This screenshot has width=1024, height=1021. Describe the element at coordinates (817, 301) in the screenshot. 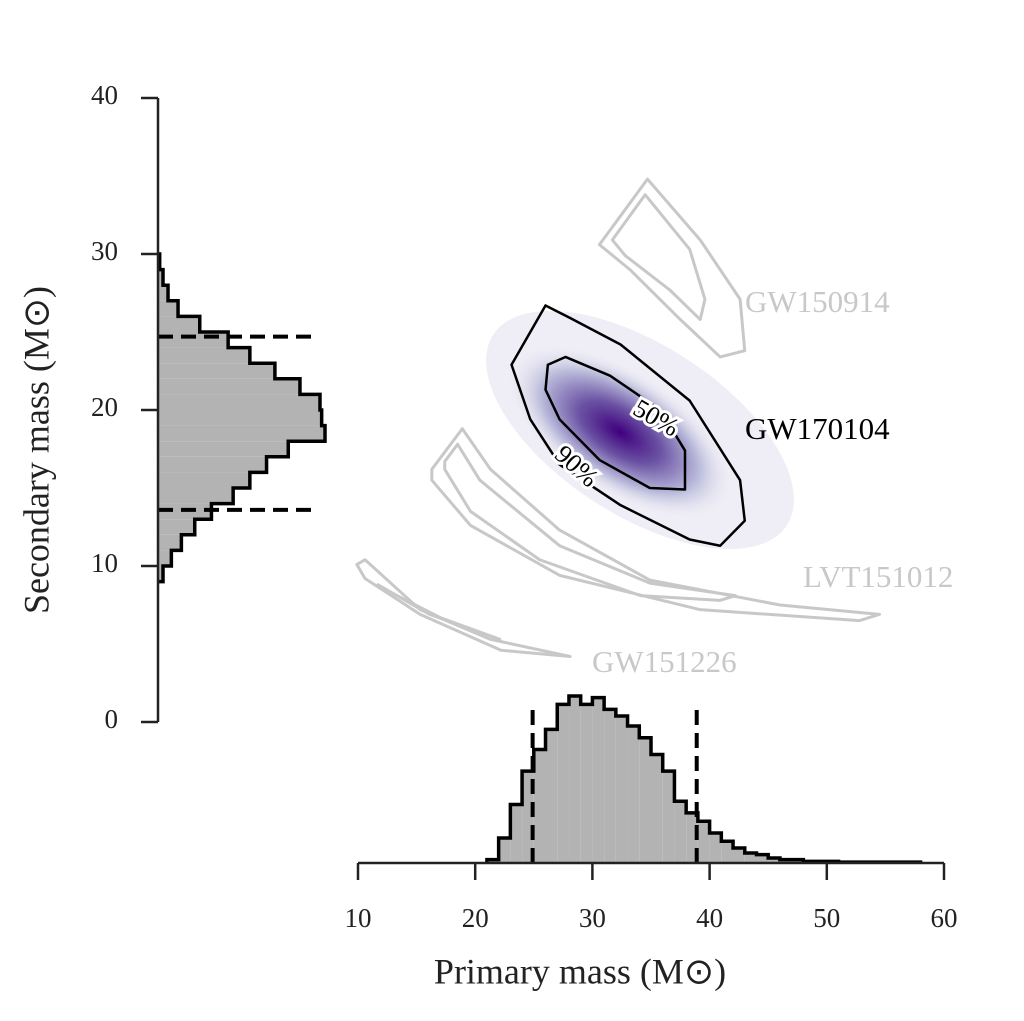

I see `event-label: GW150914` at that location.